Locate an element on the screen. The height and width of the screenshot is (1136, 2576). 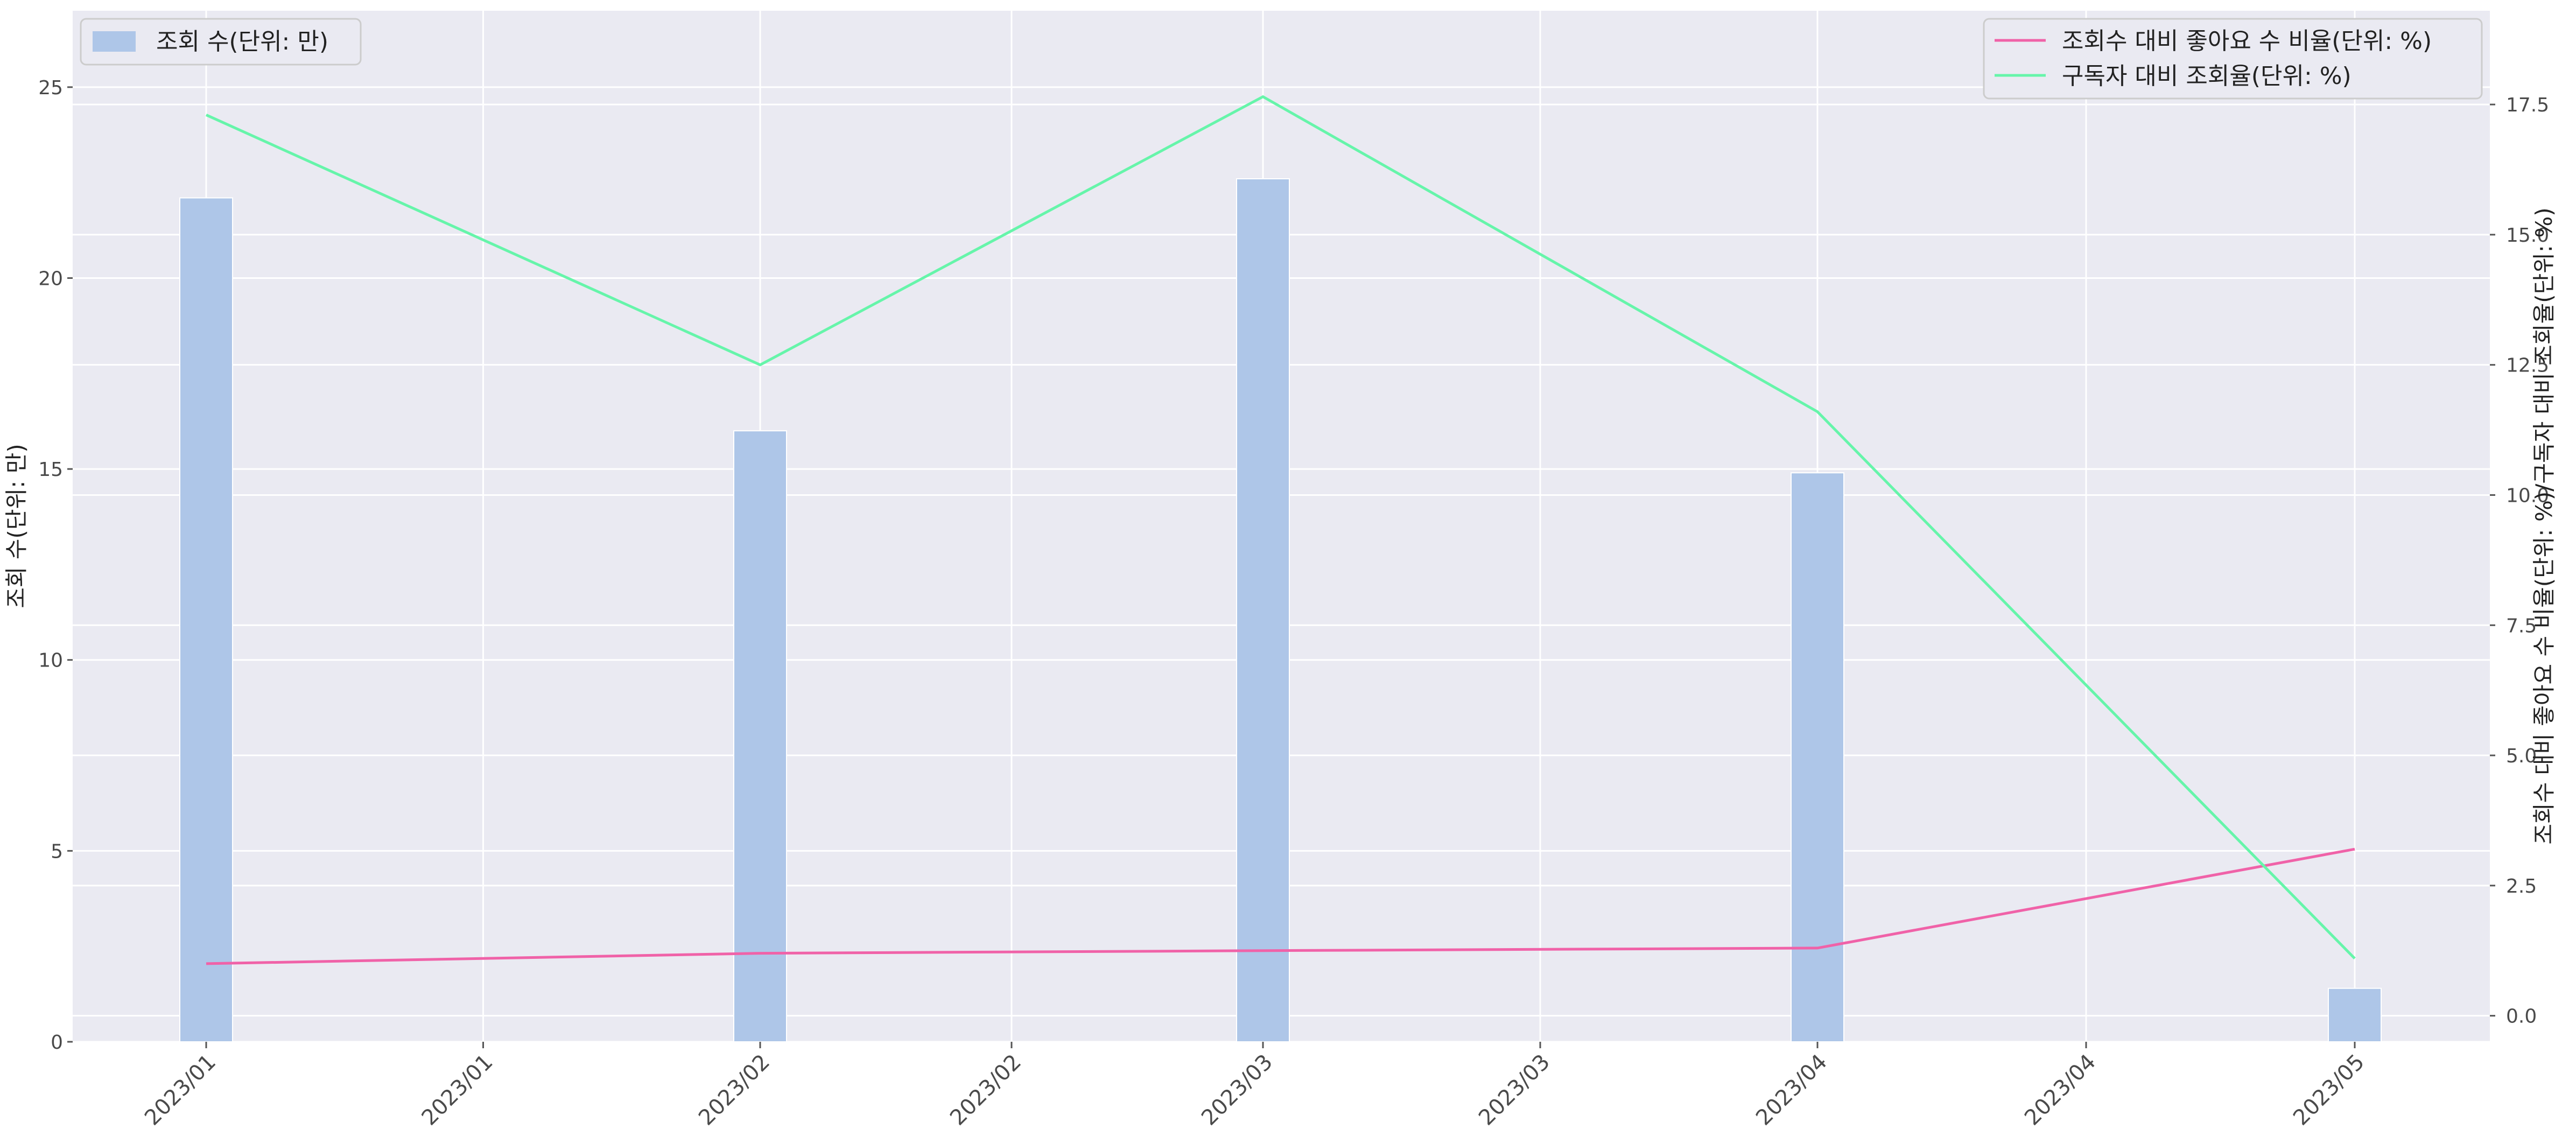
legend-right: 조회수 대비 좋아요 수 비율(단위: %) 구독자 대비 조회율(단위: %) is located at coordinates (2233, 59).